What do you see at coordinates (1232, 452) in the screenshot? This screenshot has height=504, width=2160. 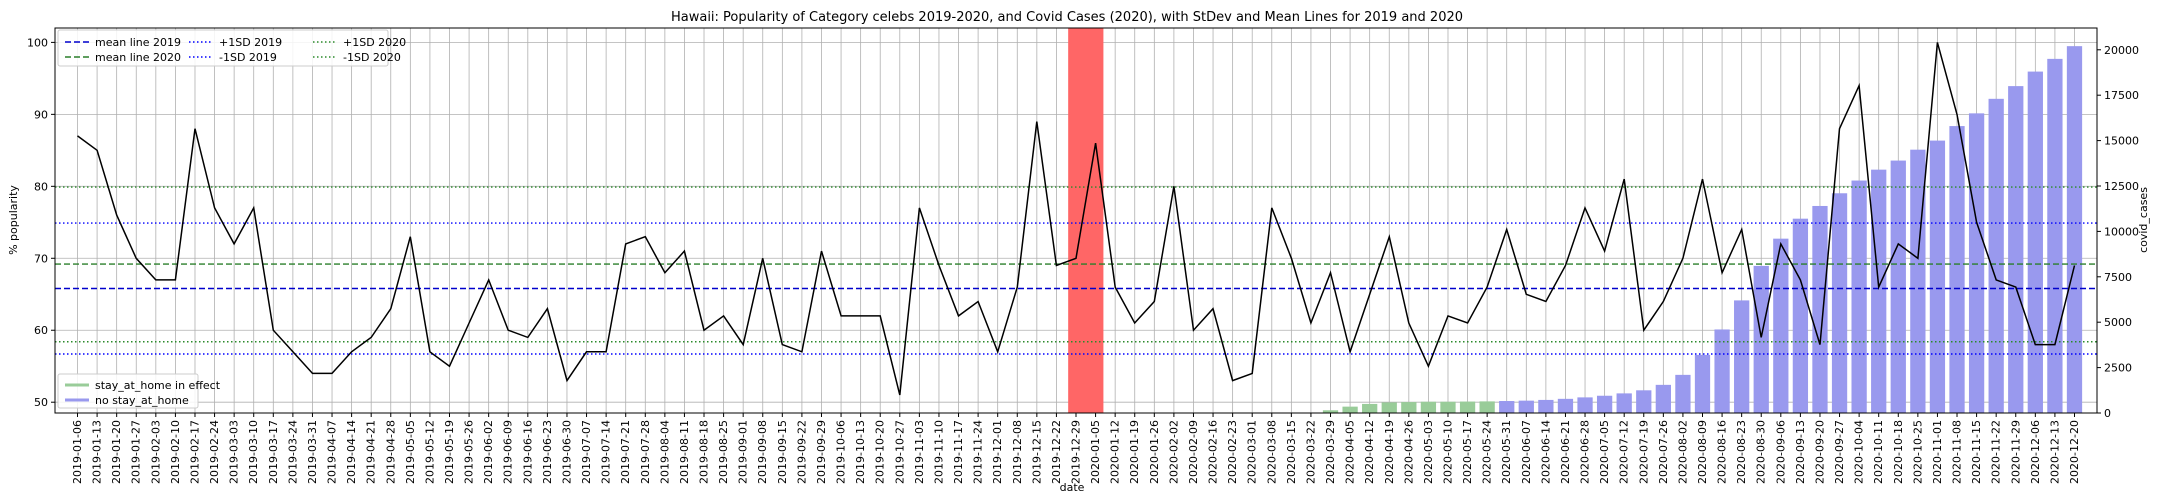 I see `x-tick-label: 2020-02-23` at bounding box center [1232, 452].